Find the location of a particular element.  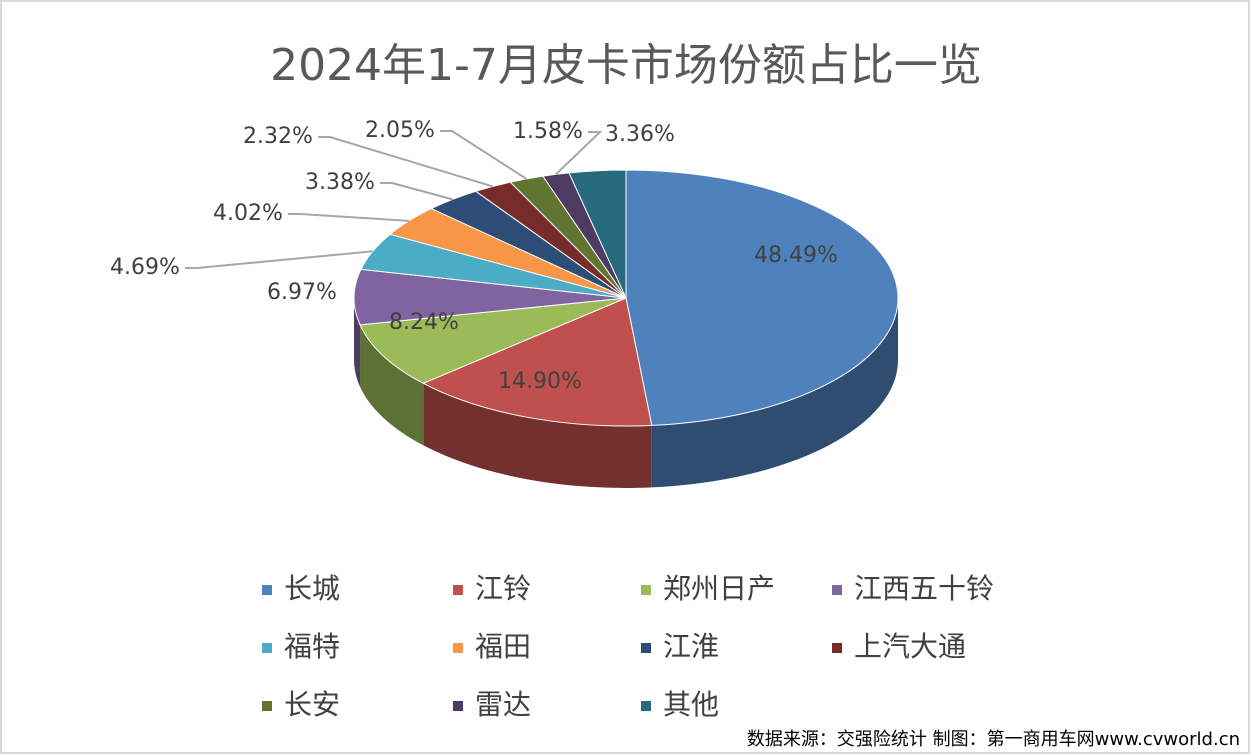

value-label: 6.97% is located at coordinates (302, 292).